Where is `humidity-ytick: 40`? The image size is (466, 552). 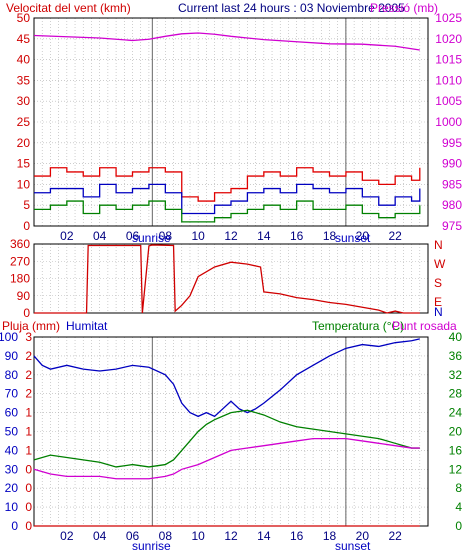
humidity-ytick: 40 is located at coordinates (12, 450).